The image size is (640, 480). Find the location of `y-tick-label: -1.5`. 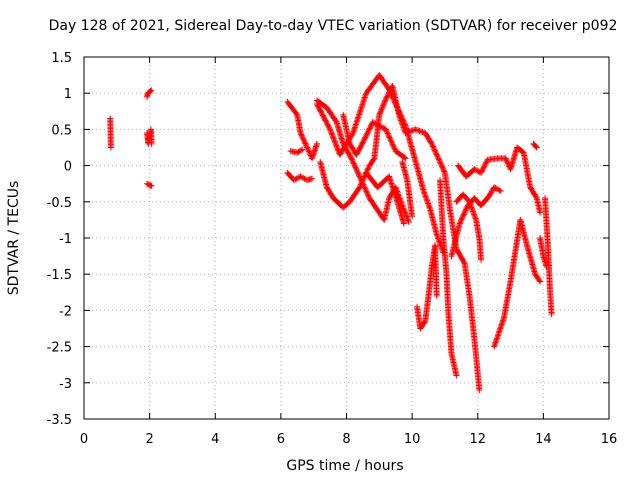

y-tick-label: -1.5 is located at coordinates (59, 275).